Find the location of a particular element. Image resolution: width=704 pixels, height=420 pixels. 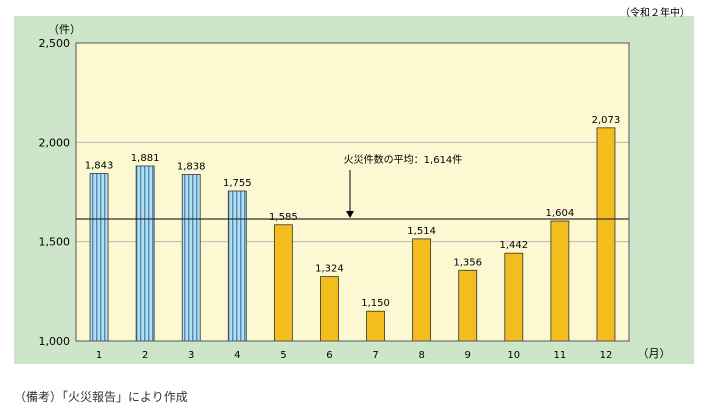

average-group: 火災件数の平均：1,614件 is located at coordinates (352, 186).